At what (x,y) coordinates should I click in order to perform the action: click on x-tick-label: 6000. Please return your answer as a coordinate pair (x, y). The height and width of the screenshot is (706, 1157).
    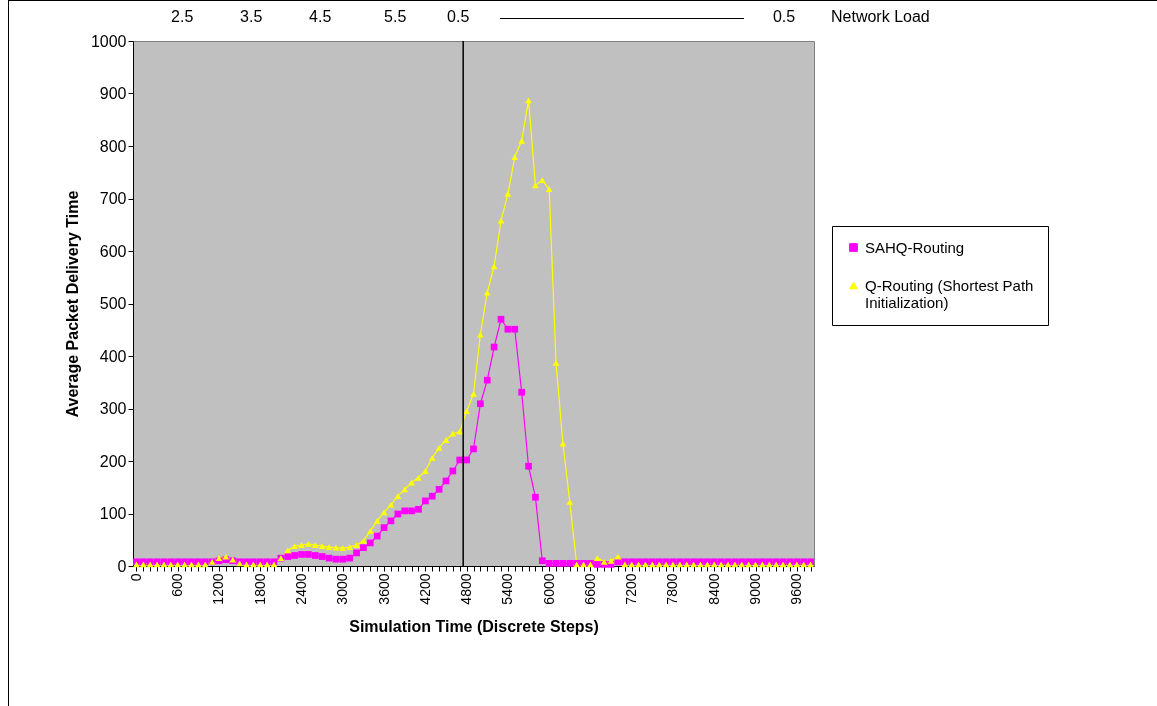
    Looking at the image, I should click on (548, 589).